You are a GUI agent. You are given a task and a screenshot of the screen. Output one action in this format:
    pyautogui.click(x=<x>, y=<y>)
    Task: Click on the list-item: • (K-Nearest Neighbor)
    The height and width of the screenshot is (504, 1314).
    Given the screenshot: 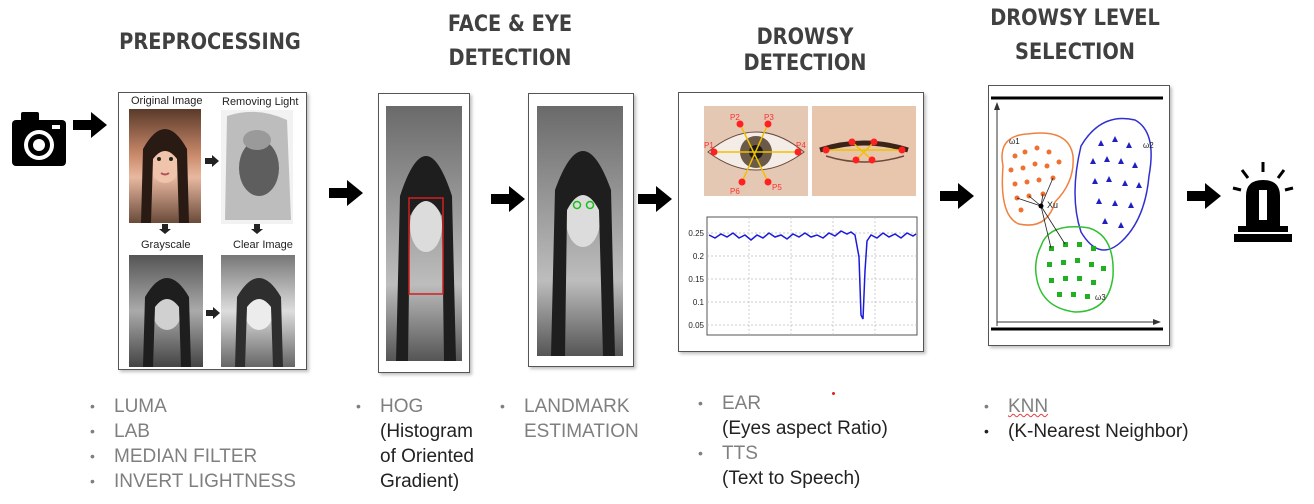 What is the action you would take?
    pyautogui.click(x=1086, y=431)
    